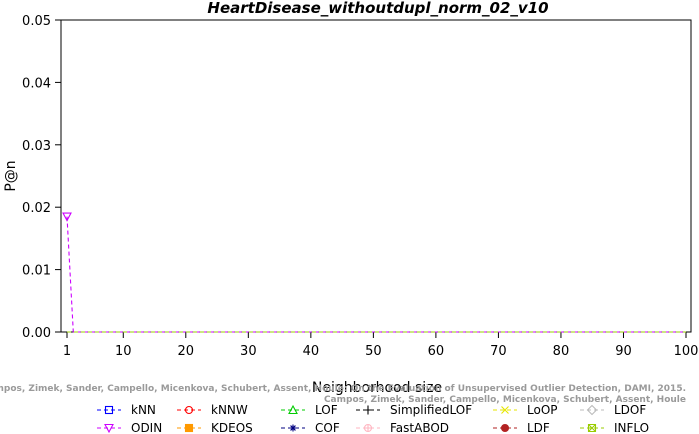 This screenshot has height=434, width=699. I want to click on legend-label: LOF, so click(326, 410).